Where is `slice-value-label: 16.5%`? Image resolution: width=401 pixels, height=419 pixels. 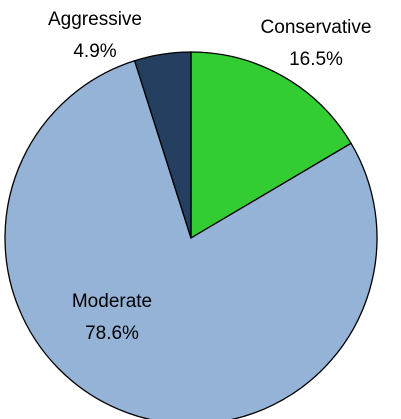 slice-value-label: 16.5% is located at coordinates (316, 59).